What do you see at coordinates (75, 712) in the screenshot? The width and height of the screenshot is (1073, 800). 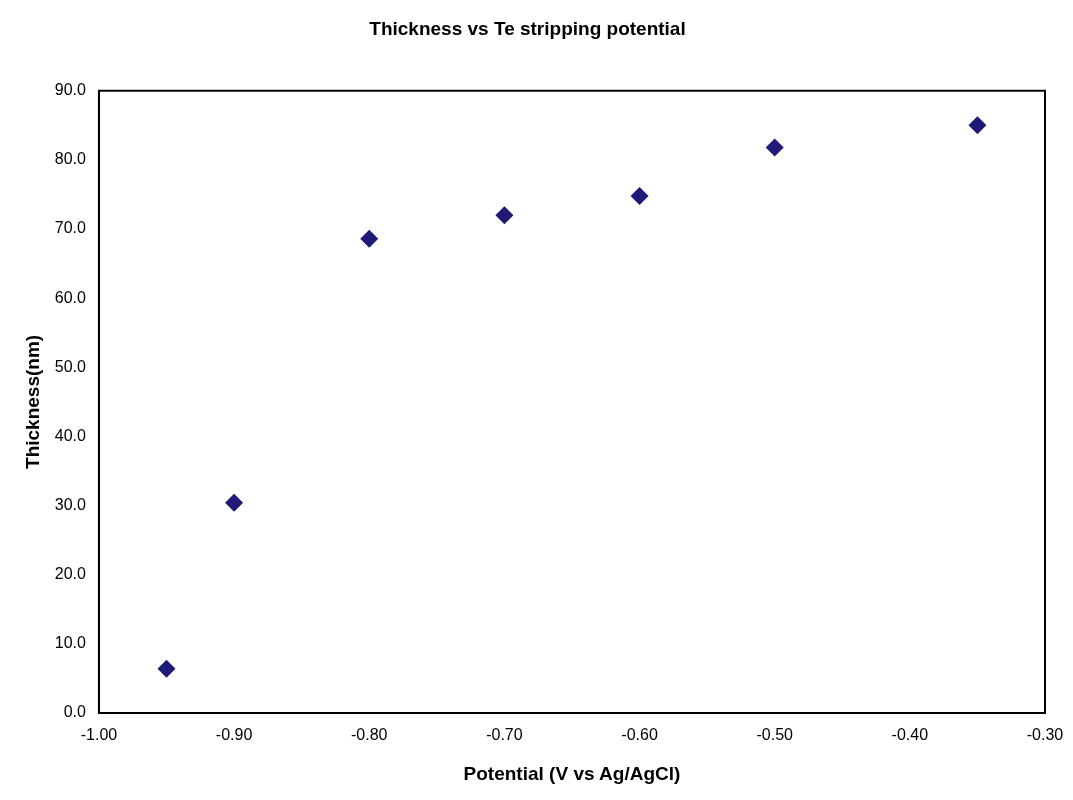 I see `y-tick-label: 0.0` at bounding box center [75, 712].